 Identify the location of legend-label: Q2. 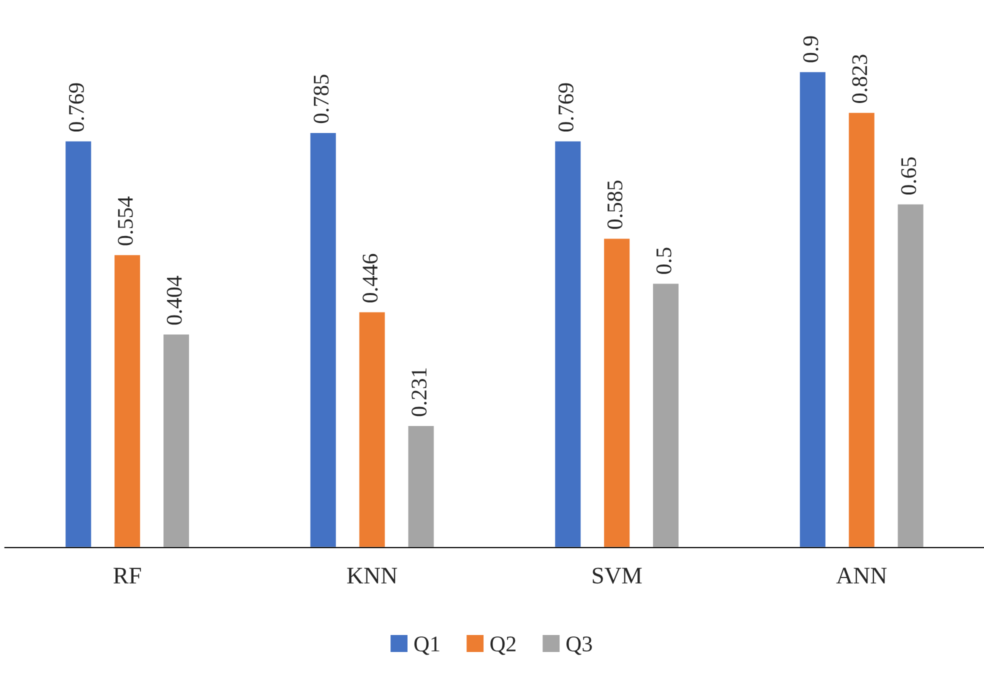
(503, 645).